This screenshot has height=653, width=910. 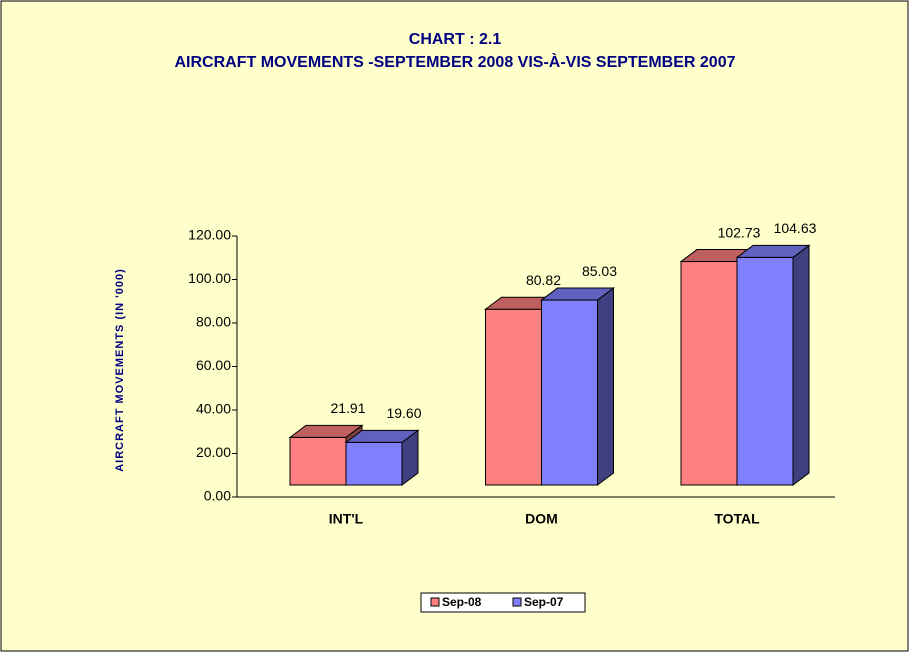 I want to click on y-tick-label: 40.00, so click(x=213, y=409).